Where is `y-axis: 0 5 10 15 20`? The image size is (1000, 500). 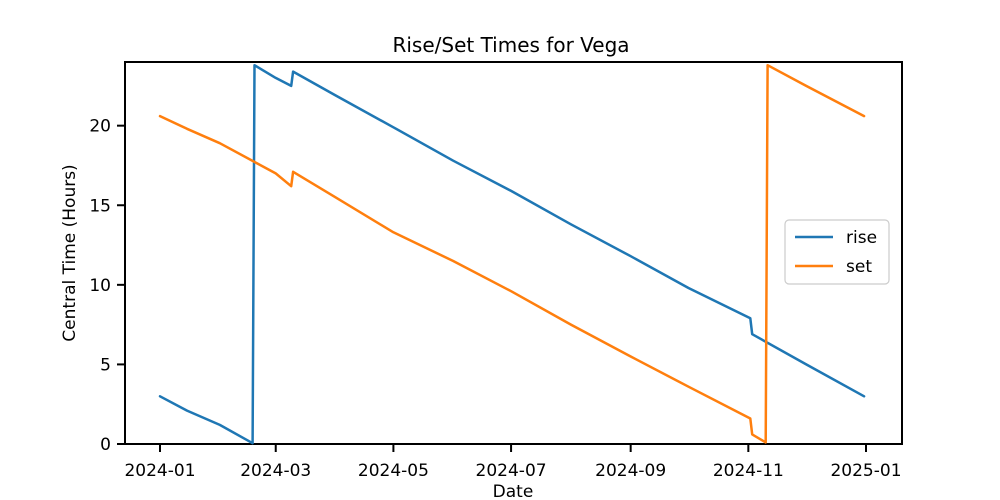 y-axis: 0 5 10 15 20 is located at coordinates (107, 286).